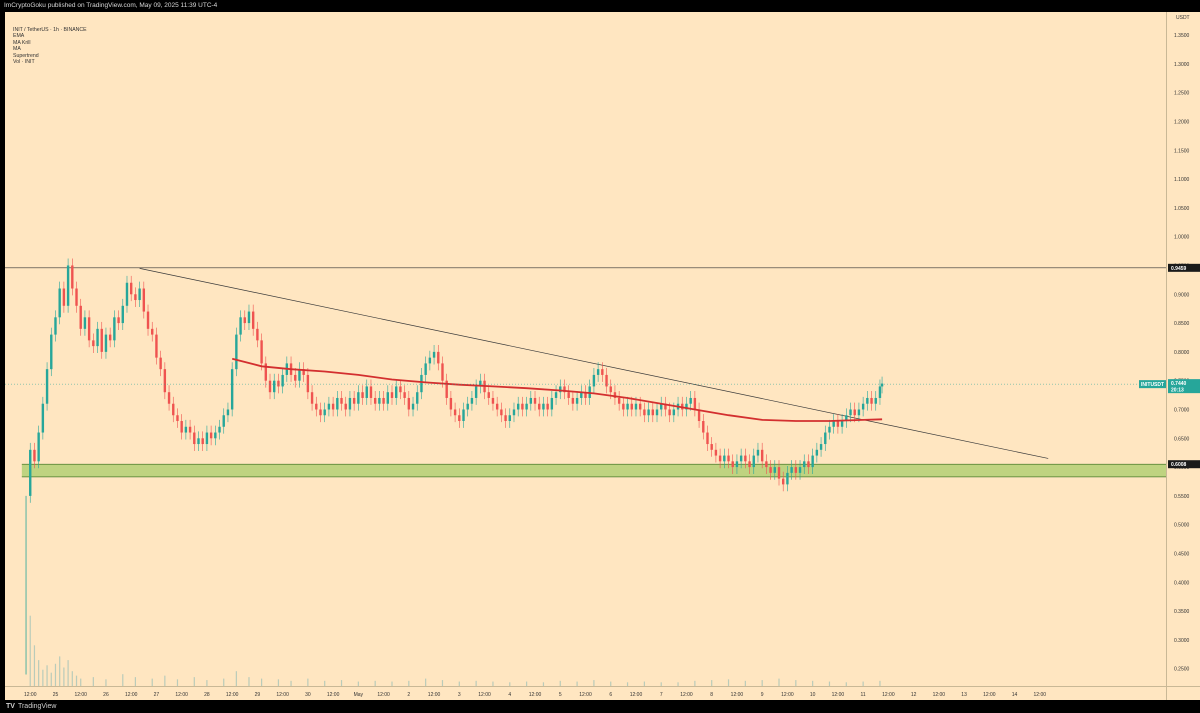 The height and width of the screenshot is (713, 1200). What do you see at coordinates (1182, 122) in the screenshot?
I see `price-tick-label: 1.2000` at bounding box center [1182, 122].